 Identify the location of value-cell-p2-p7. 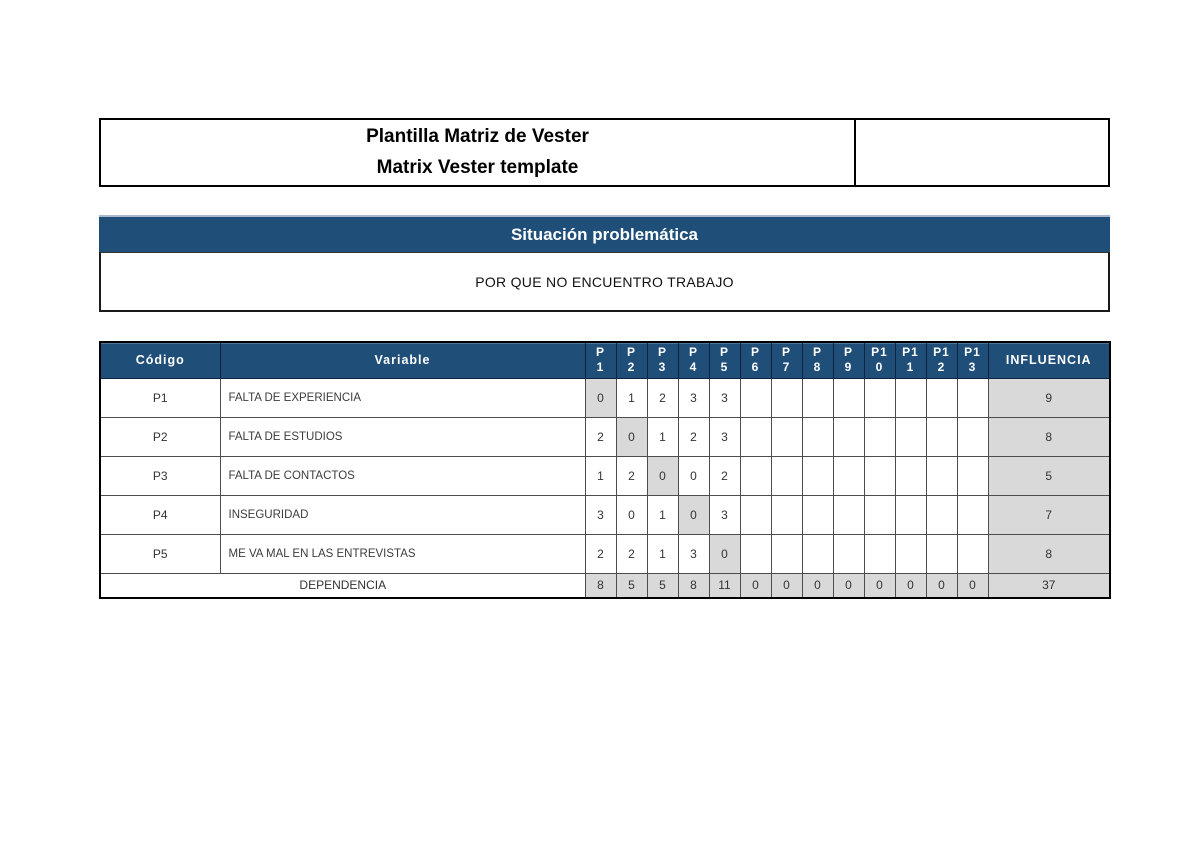
(786, 436).